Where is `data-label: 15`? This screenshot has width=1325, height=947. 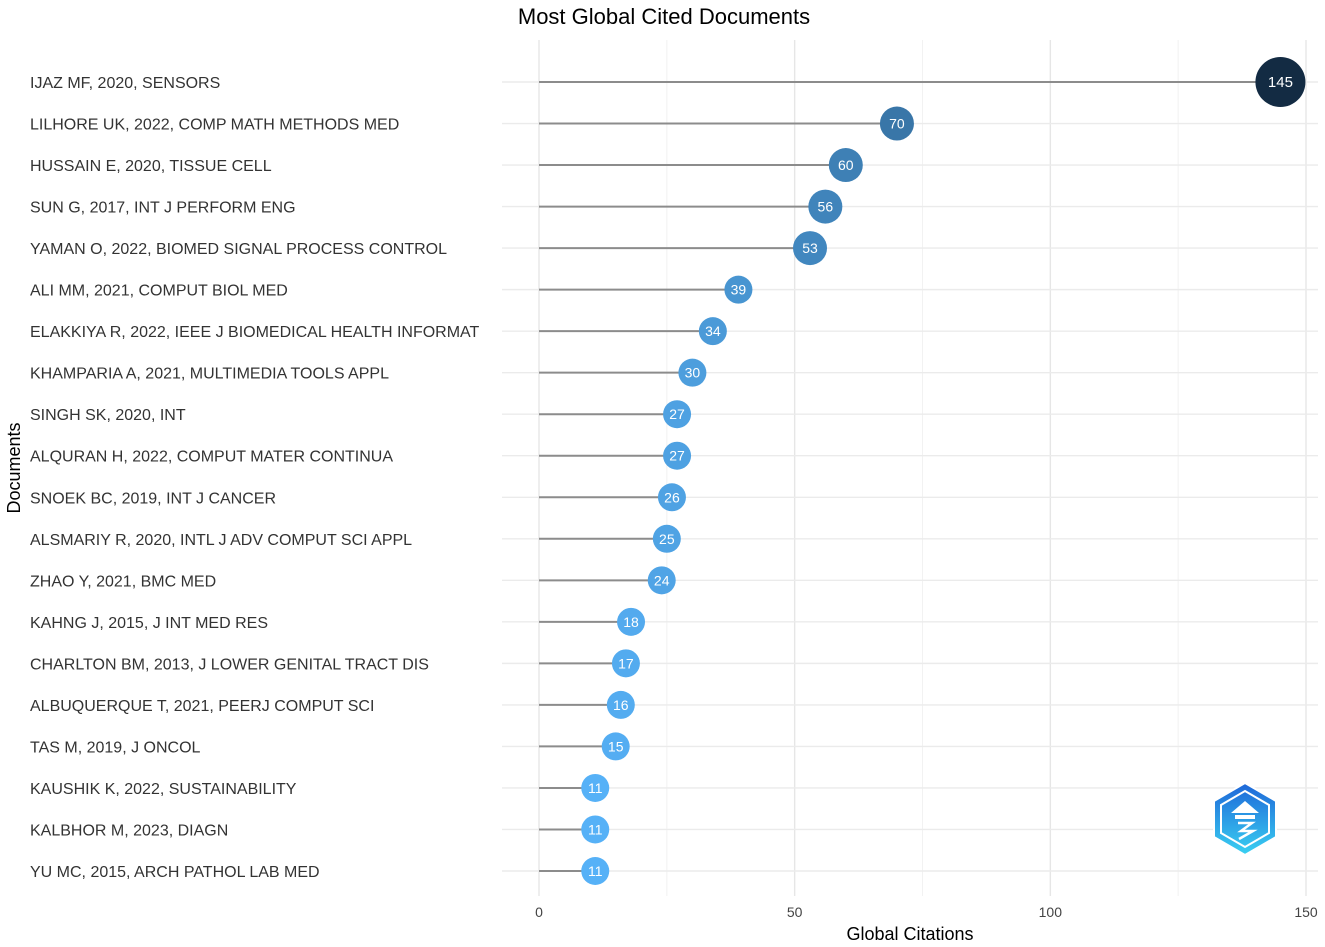 data-label: 15 is located at coordinates (616, 746).